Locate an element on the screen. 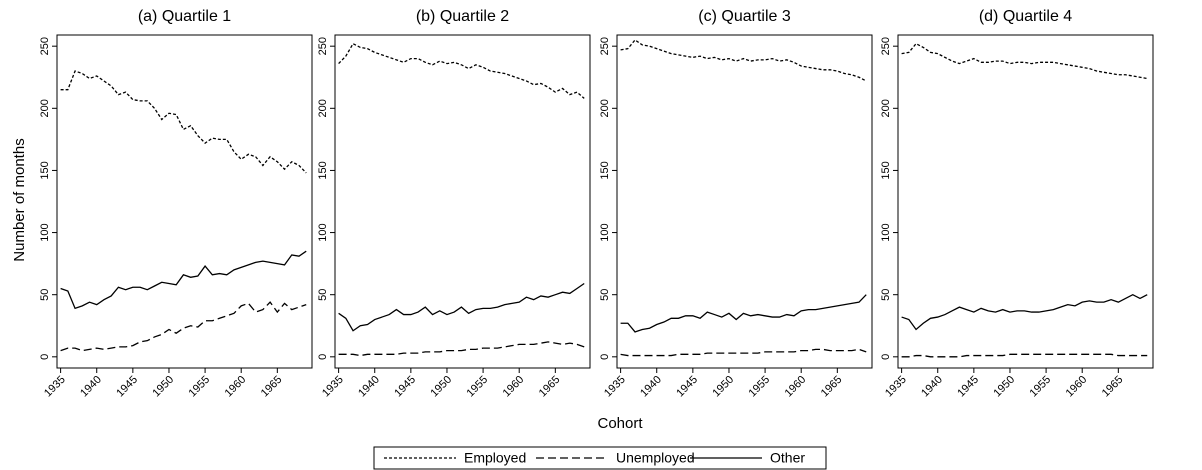  panel-title: (a) Quartile 1 is located at coordinates (184, 16).